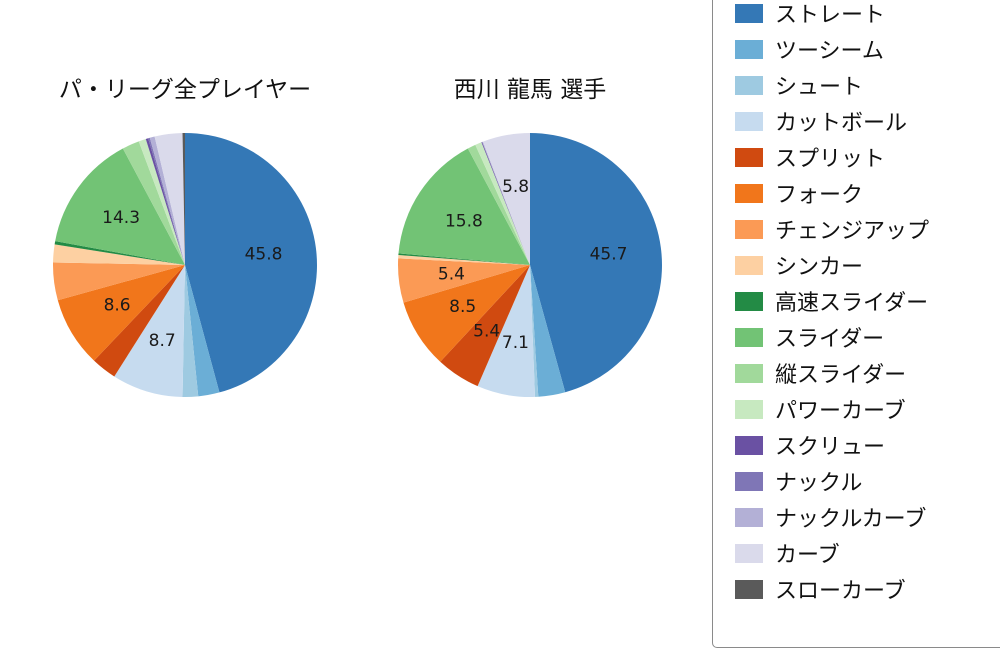  I want to click on legend-item: スクリュー, so click(867, 445).